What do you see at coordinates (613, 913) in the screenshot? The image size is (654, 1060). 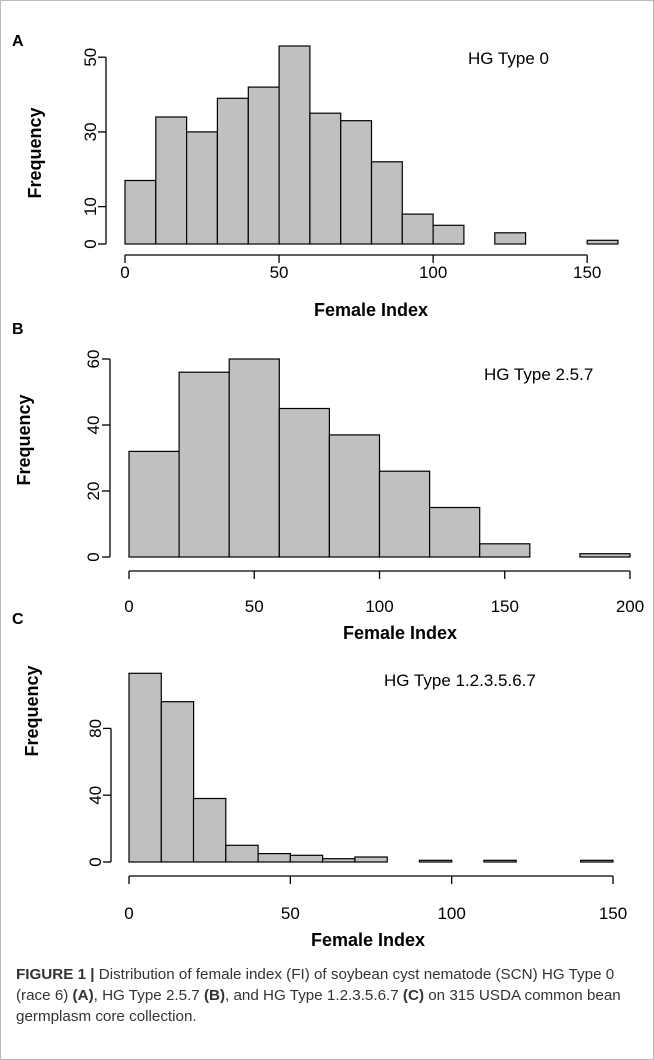 I see `x-tick-label-c-3: 150` at bounding box center [613, 913].